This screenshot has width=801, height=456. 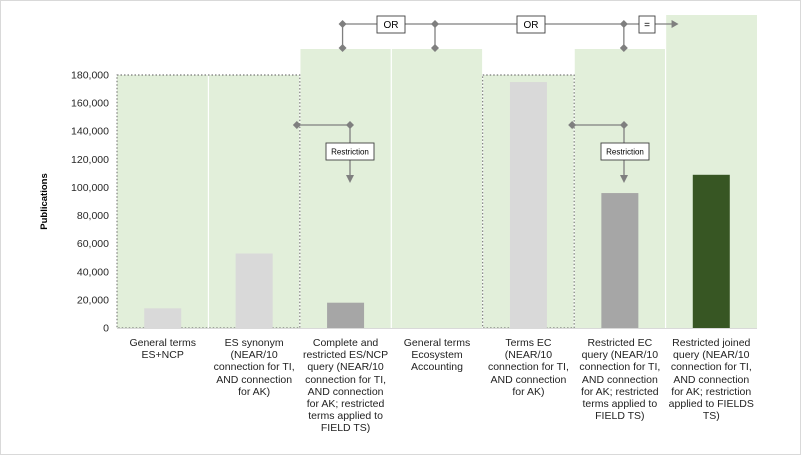 I want to click on restriction-label-es-text: Restriction, so click(x=350, y=151).